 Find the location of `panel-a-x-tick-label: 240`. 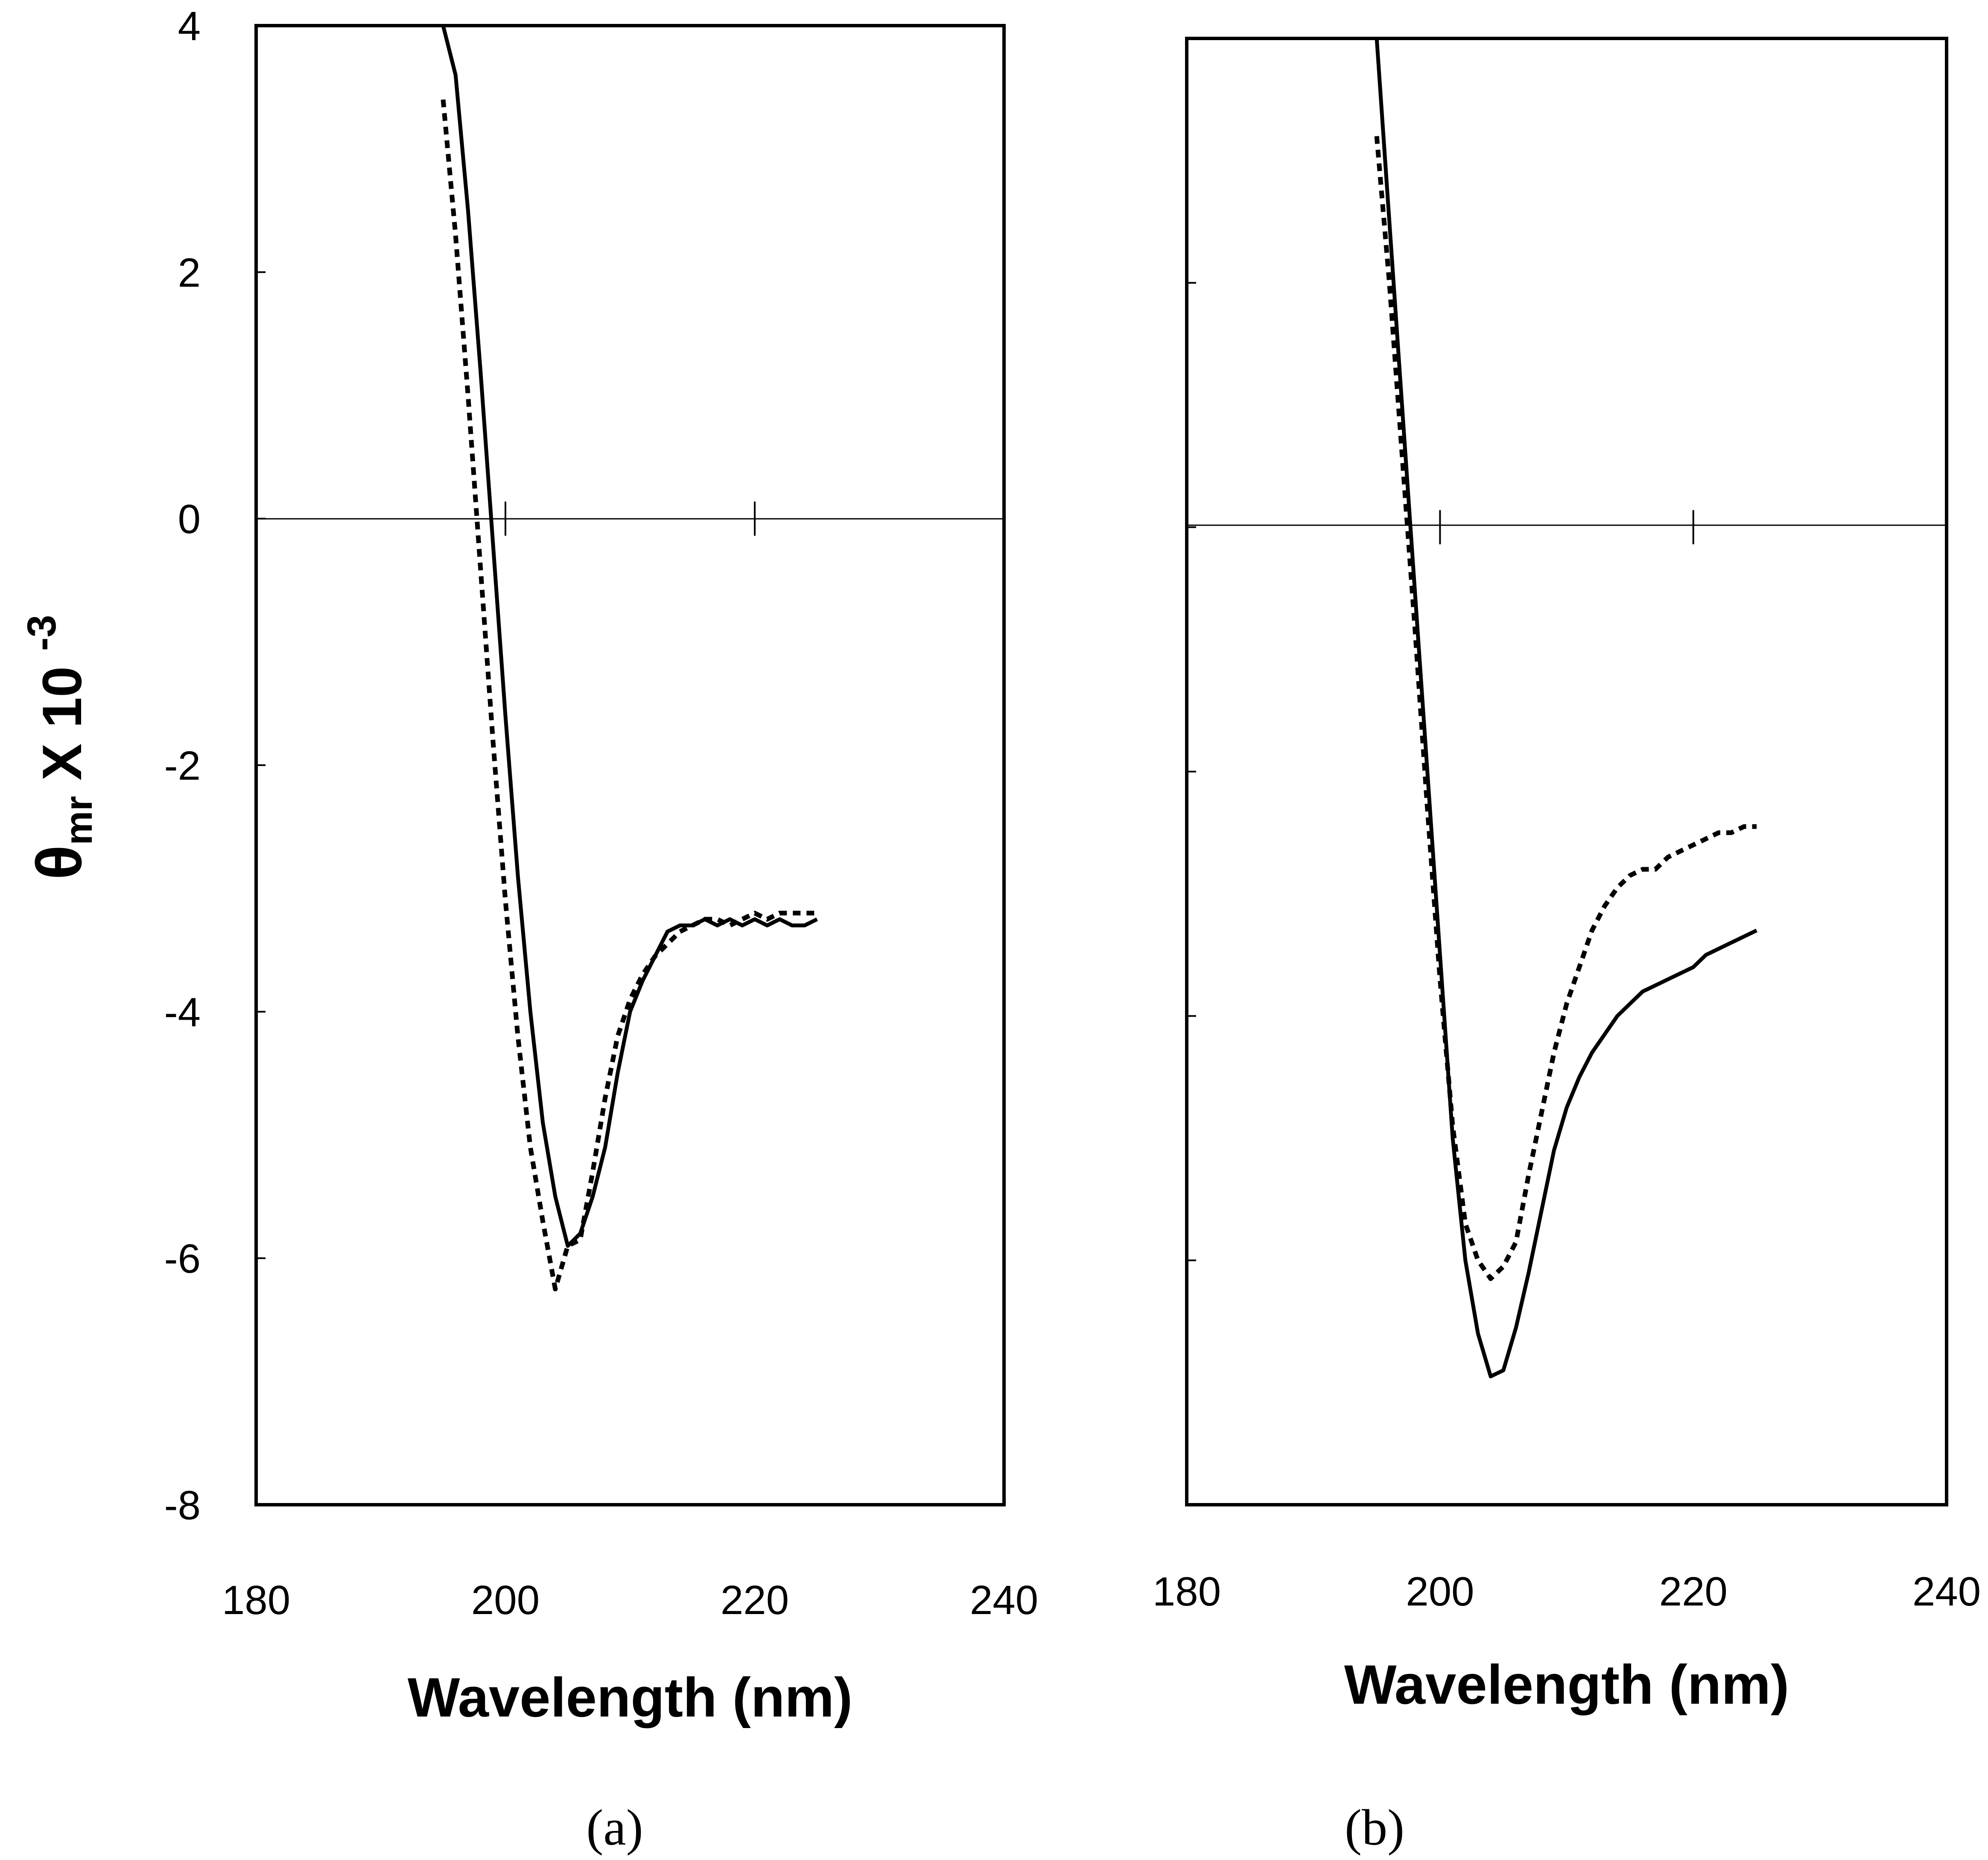

panel-a-x-tick-label: 240 is located at coordinates (1004, 1600).